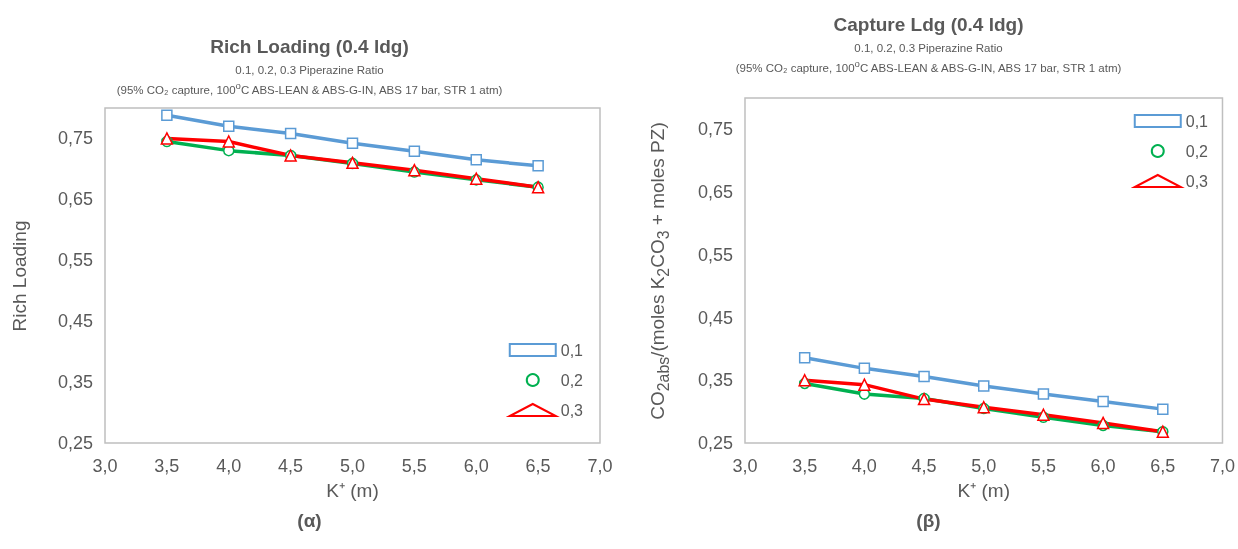 This screenshot has height=549, width=1238. I want to click on y-axis-title: Rich Loading, so click(20, 275).